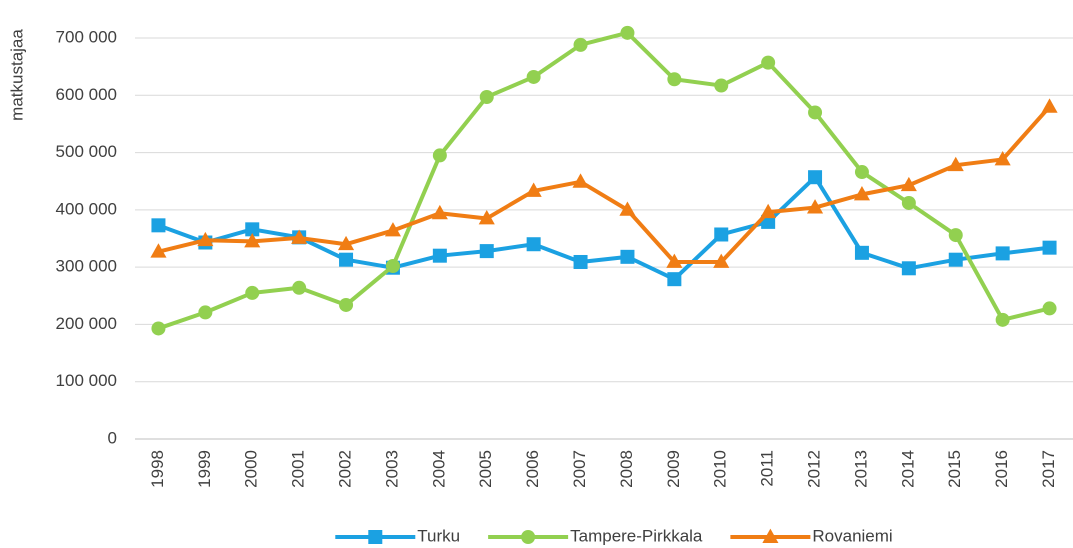  What do you see at coordinates (298, 469) in the screenshot?
I see `x-tick-label: 2001` at bounding box center [298, 469].